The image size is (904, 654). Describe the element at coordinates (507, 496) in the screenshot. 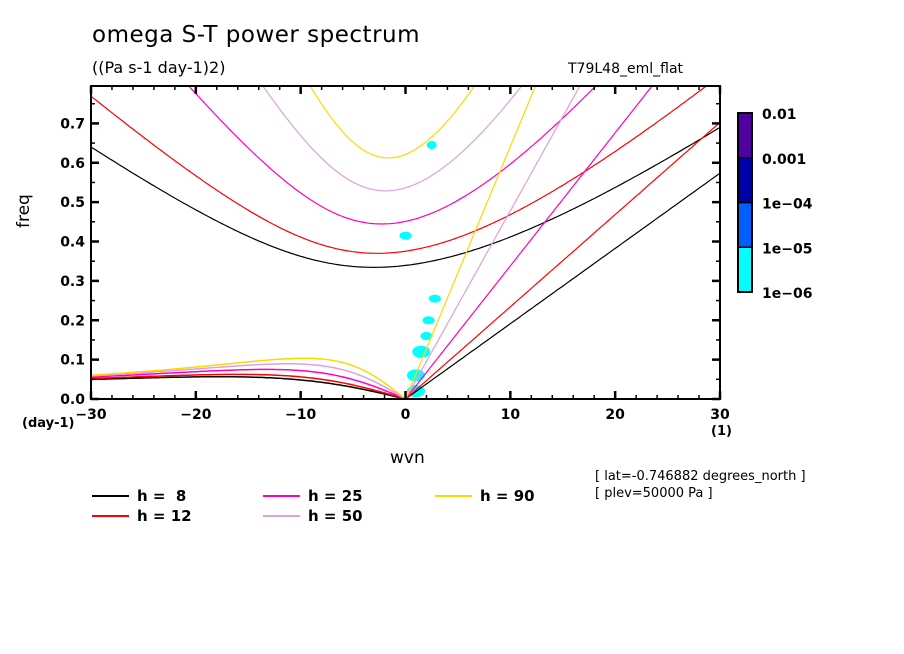

I see `legend-label: h = 90` at that location.